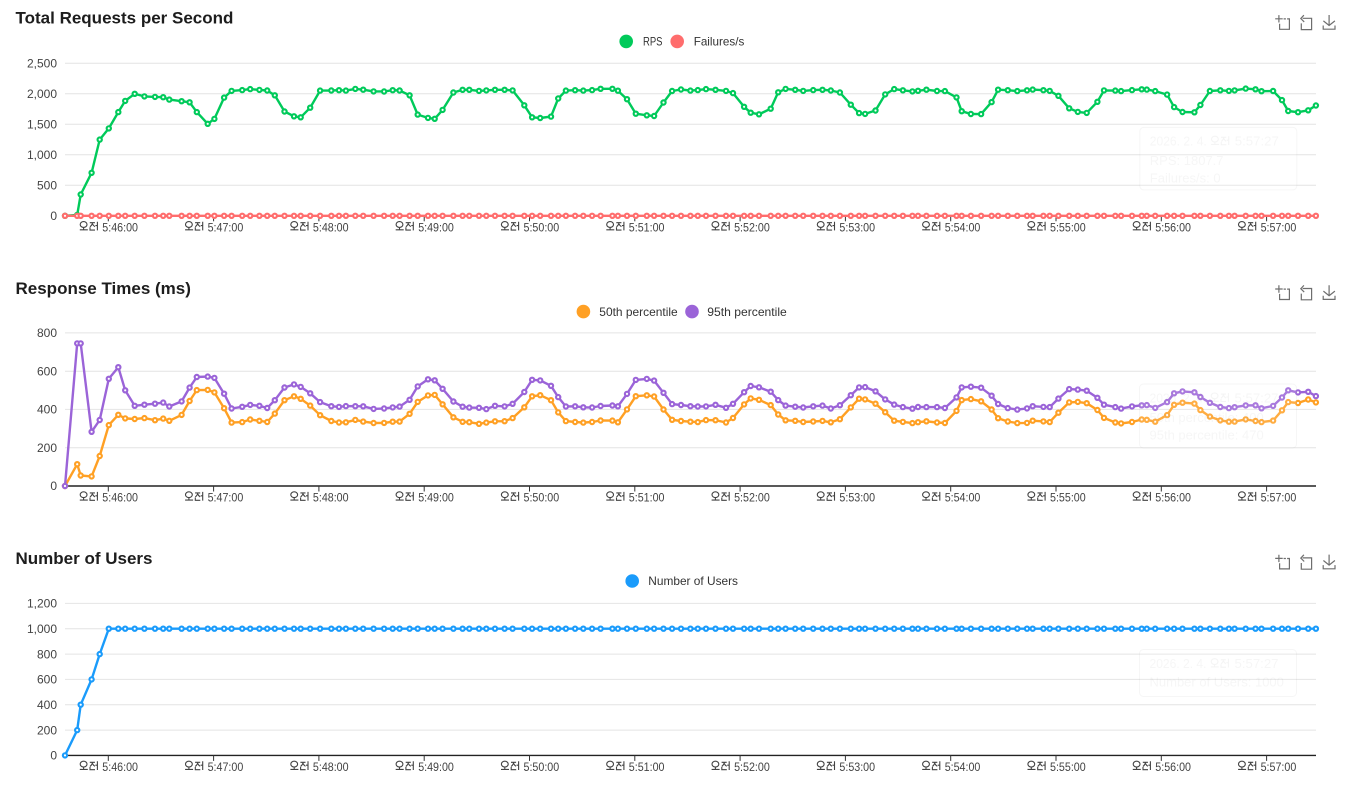  What do you see at coordinates (747, 312) in the screenshot?
I see `svg-text: 95th percentile` at bounding box center [747, 312].